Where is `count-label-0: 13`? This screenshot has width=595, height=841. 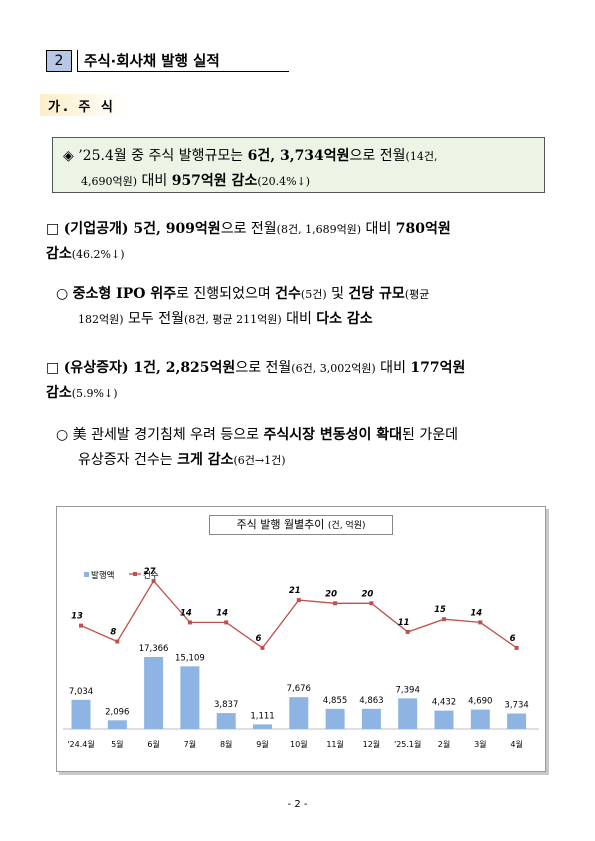
count-label-0: 13 is located at coordinates (77, 617).